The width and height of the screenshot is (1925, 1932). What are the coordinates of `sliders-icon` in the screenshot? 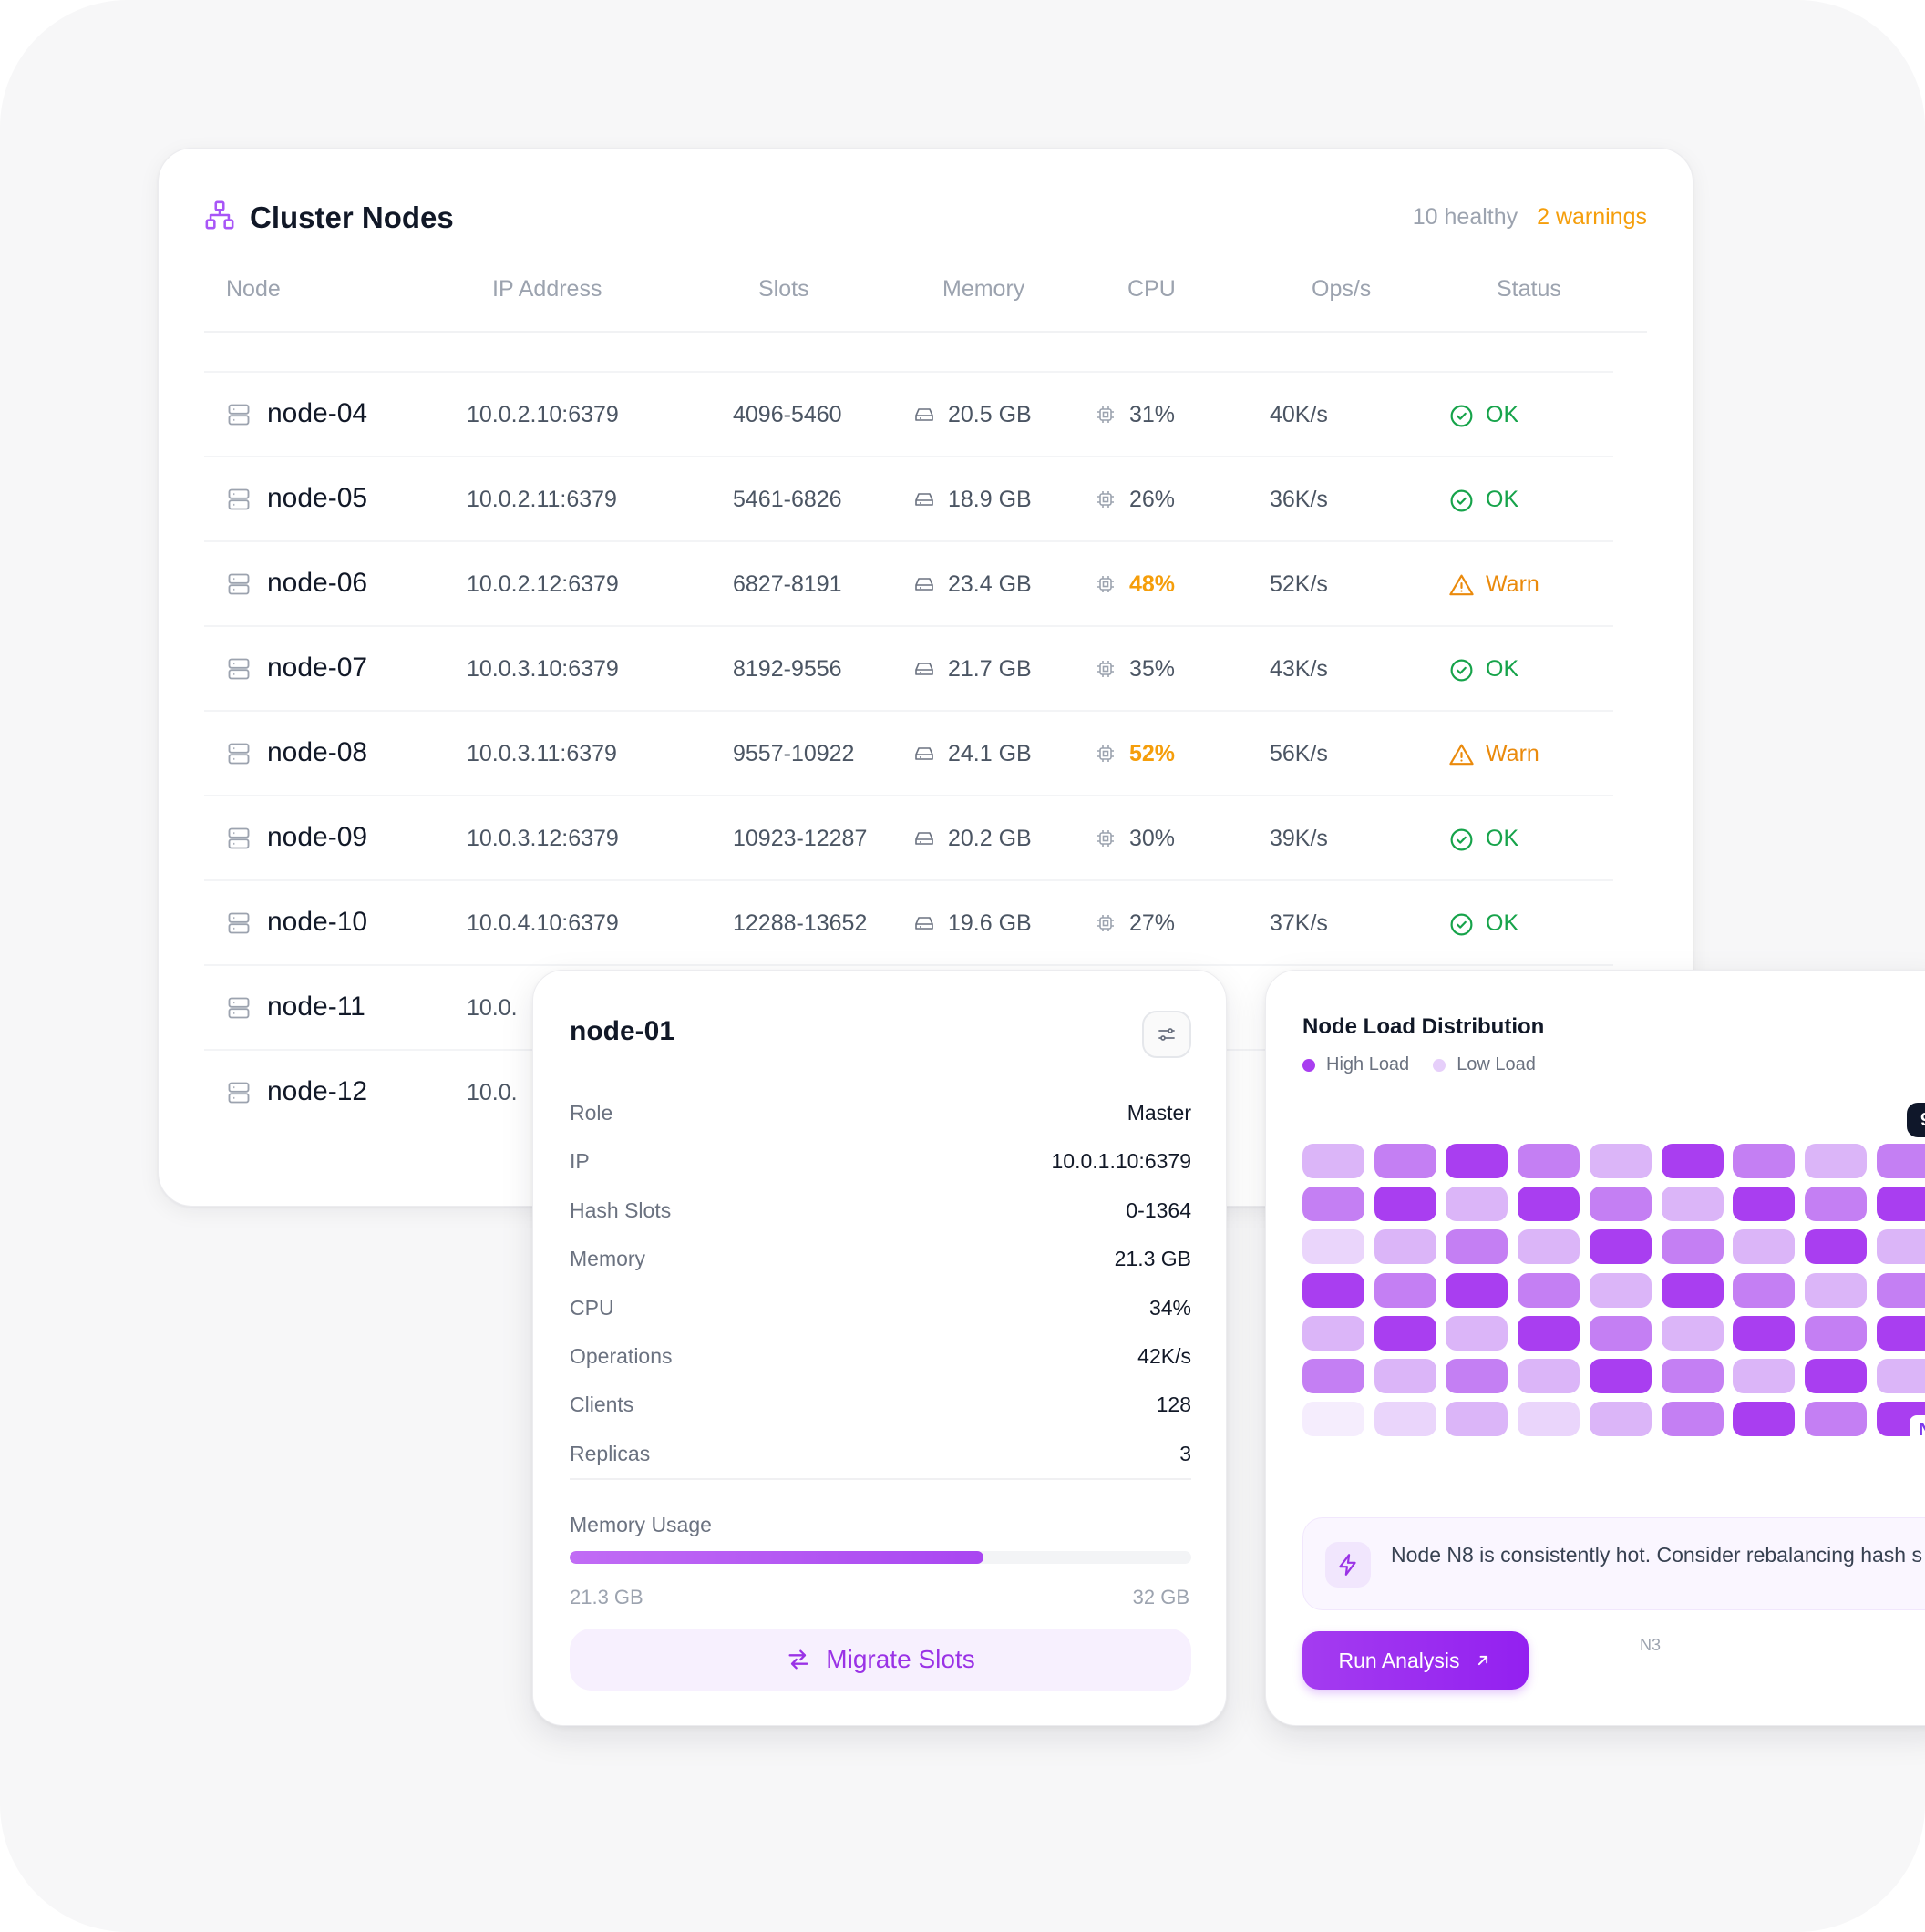 It's located at (1166, 1034).